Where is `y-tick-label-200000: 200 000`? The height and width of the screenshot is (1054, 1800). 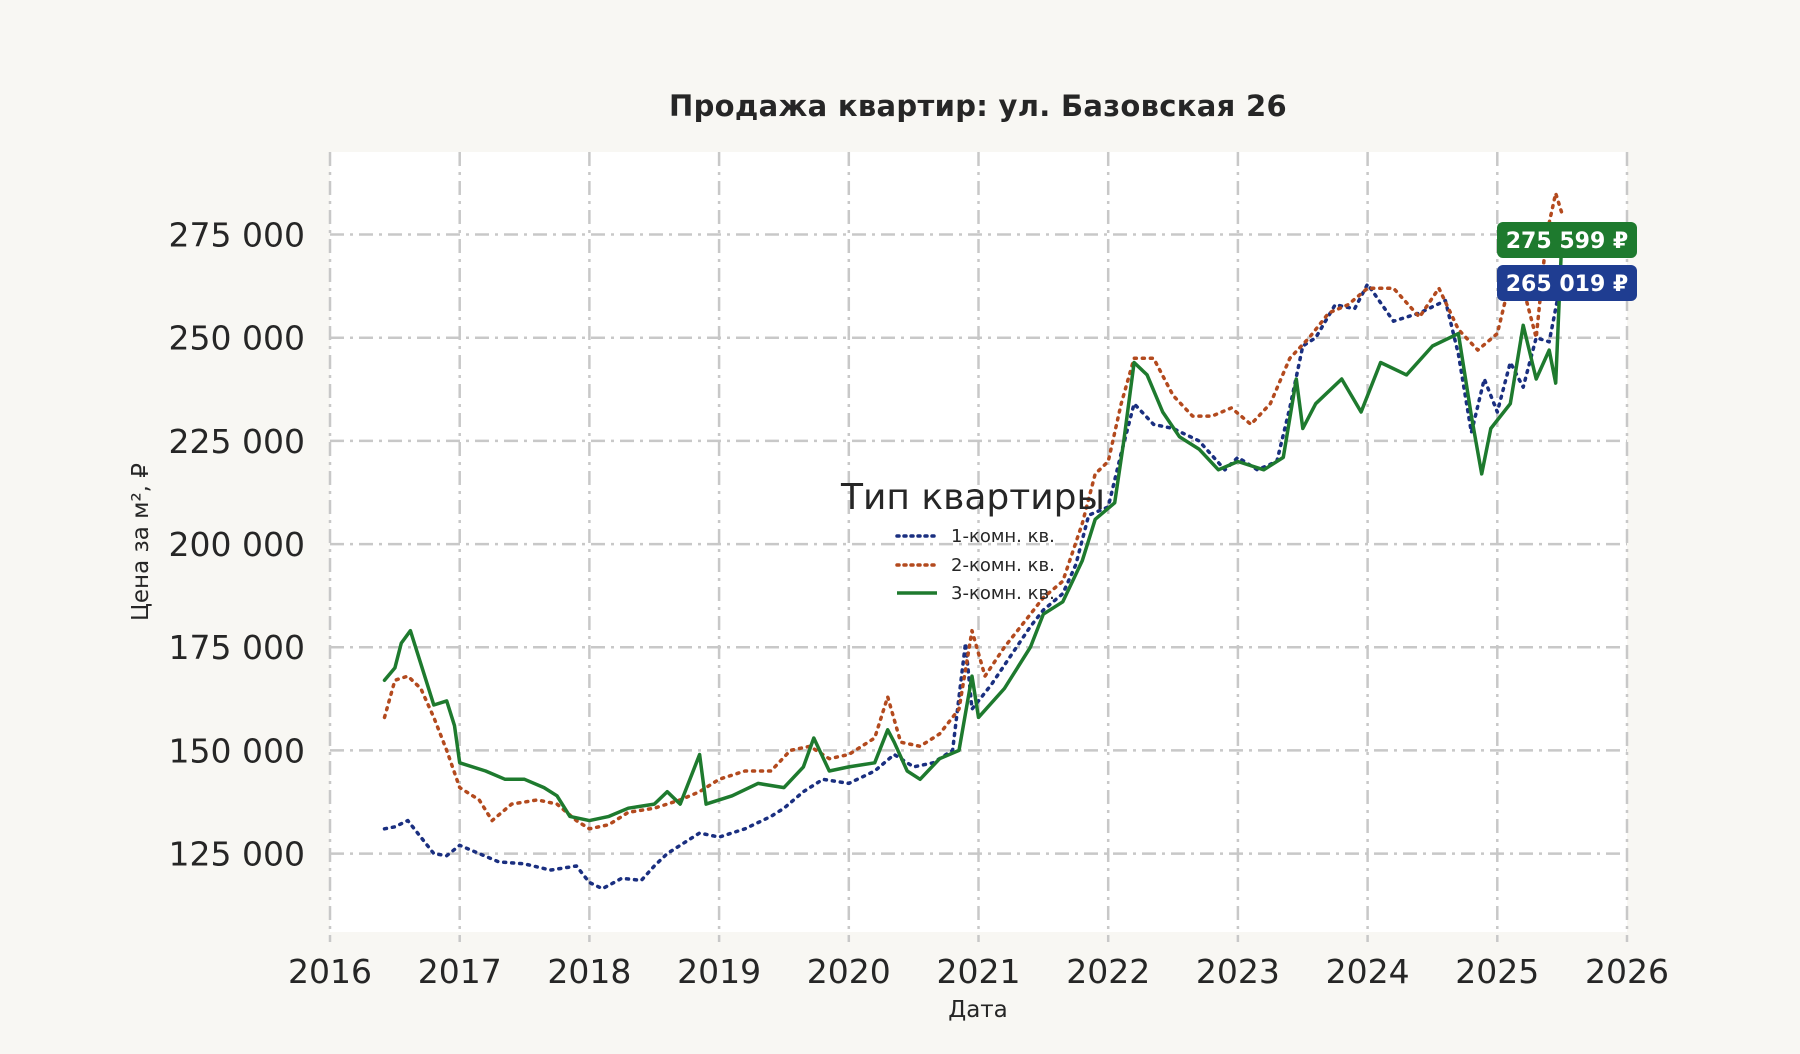 y-tick-label-200000: 200 000 is located at coordinates (237, 544).